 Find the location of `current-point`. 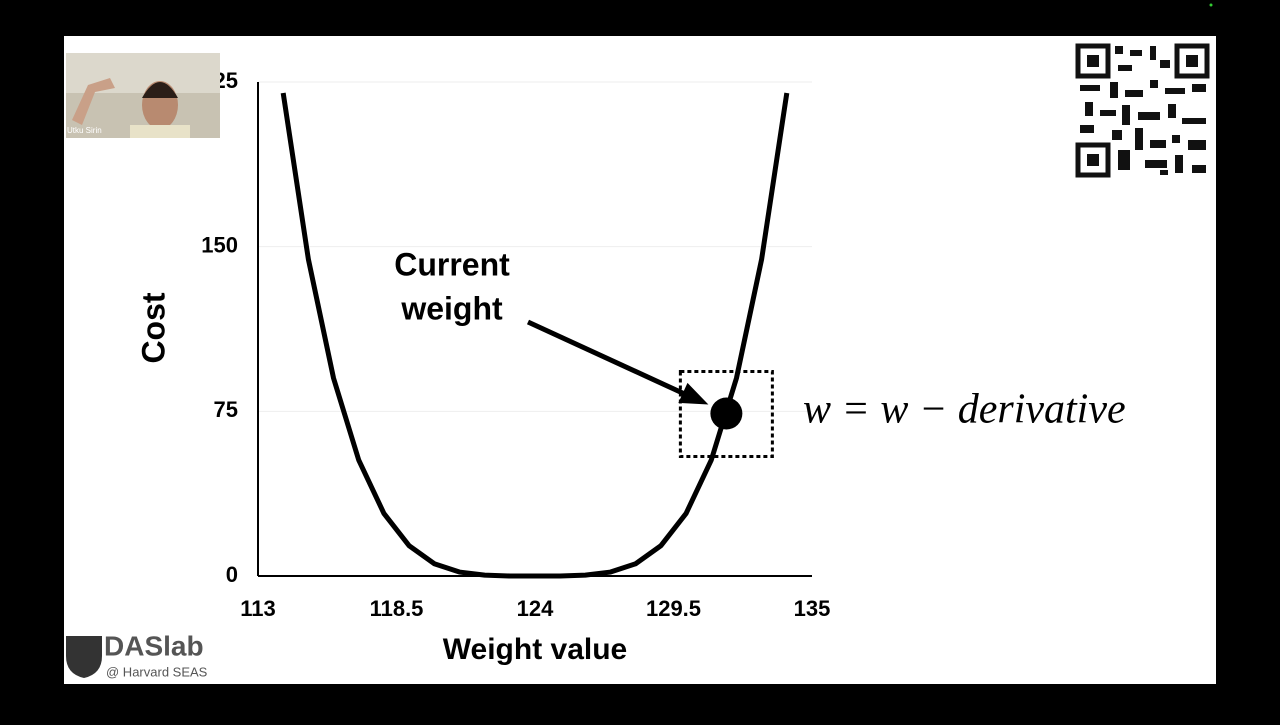

current-point is located at coordinates (726, 413).